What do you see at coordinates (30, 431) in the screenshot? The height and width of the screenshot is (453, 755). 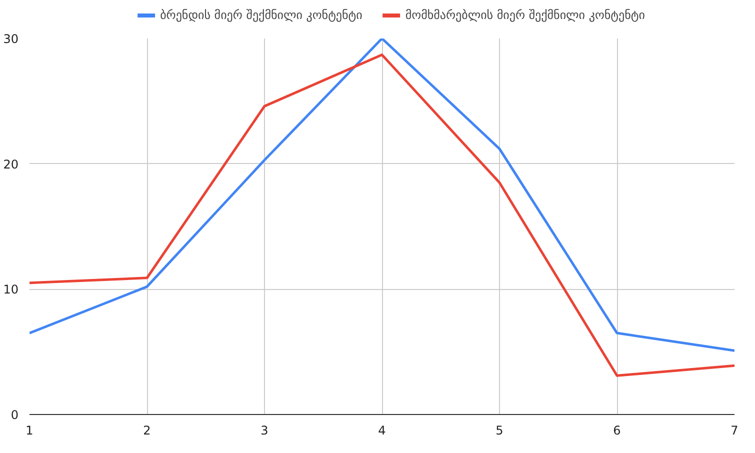 I see `x-tick-label: 1` at bounding box center [30, 431].